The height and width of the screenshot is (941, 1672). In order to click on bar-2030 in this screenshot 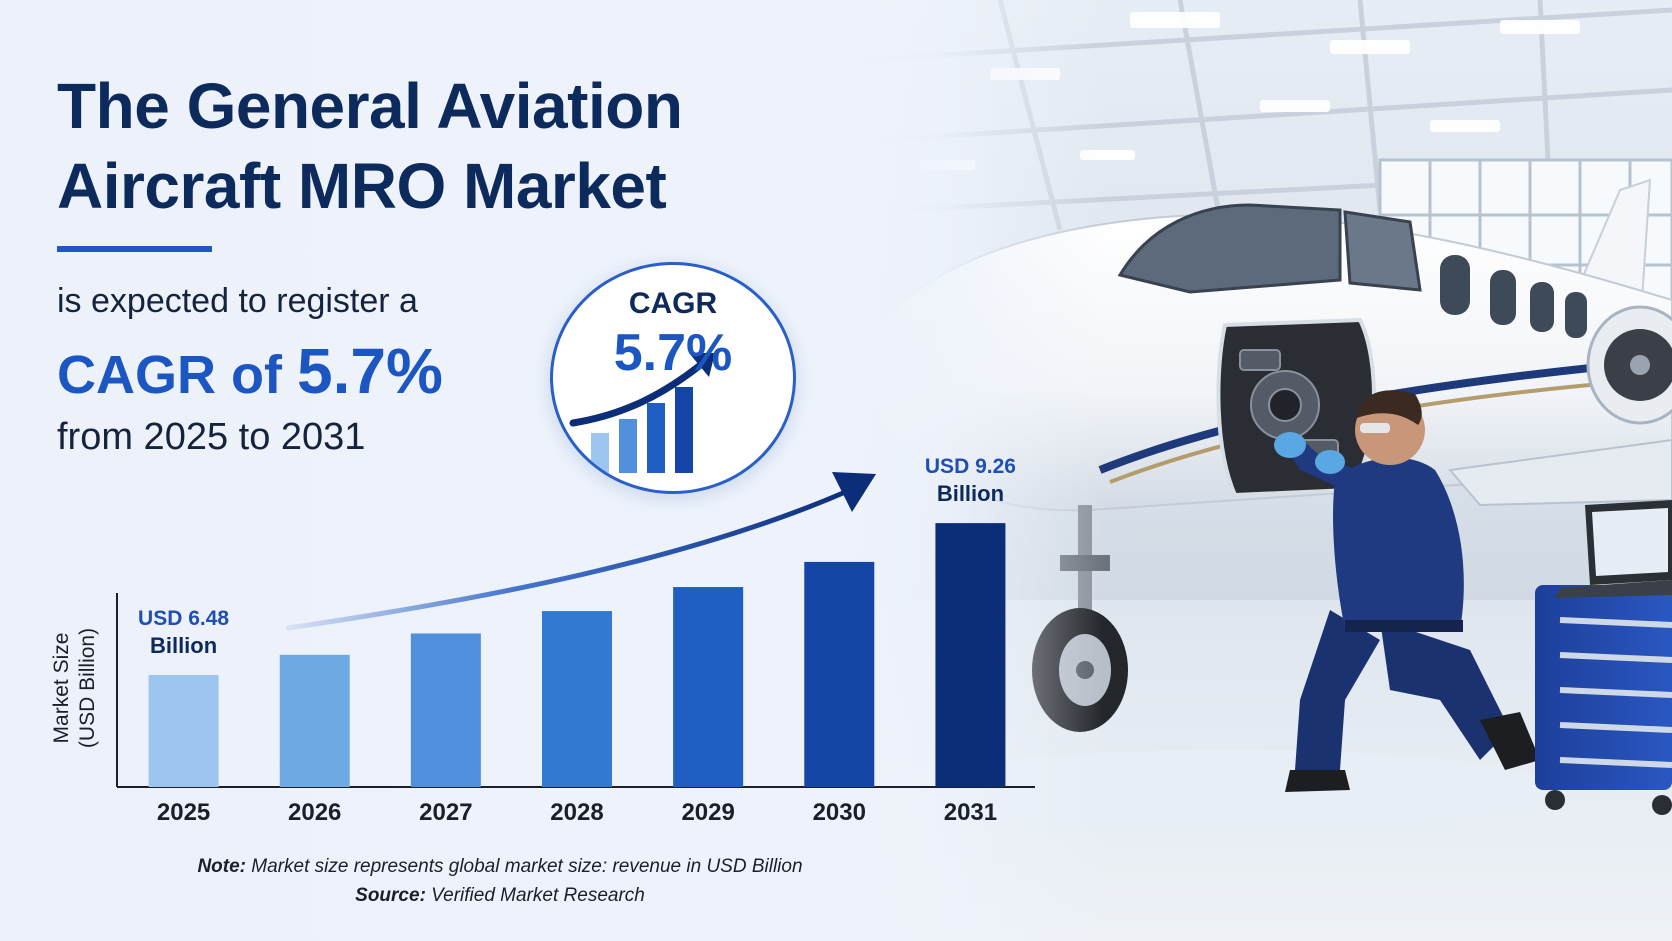, I will do `click(839, 674)`.